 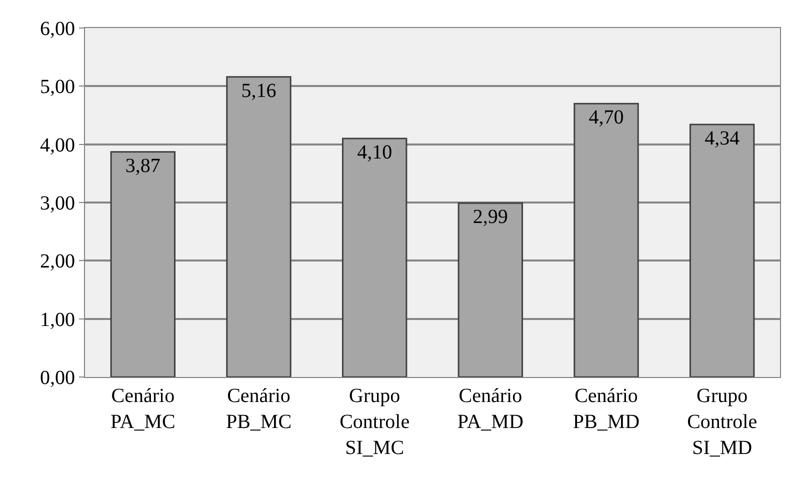 What do you see at coordinates (57, 203) in the screenshot?
I see `y-tick-label: 3,00` at bounding box center [57, 203].